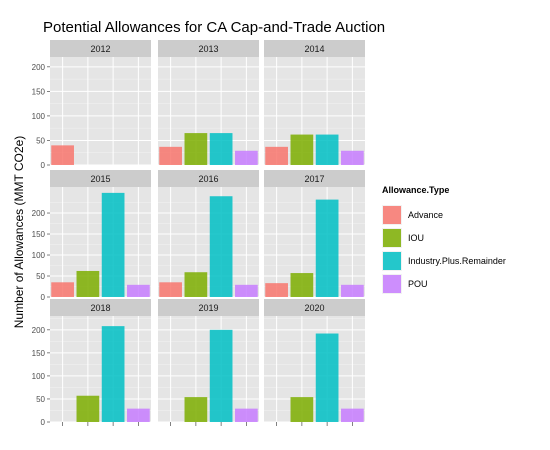  I want to click on facet-strip-label: 2013, so click(208, 49).